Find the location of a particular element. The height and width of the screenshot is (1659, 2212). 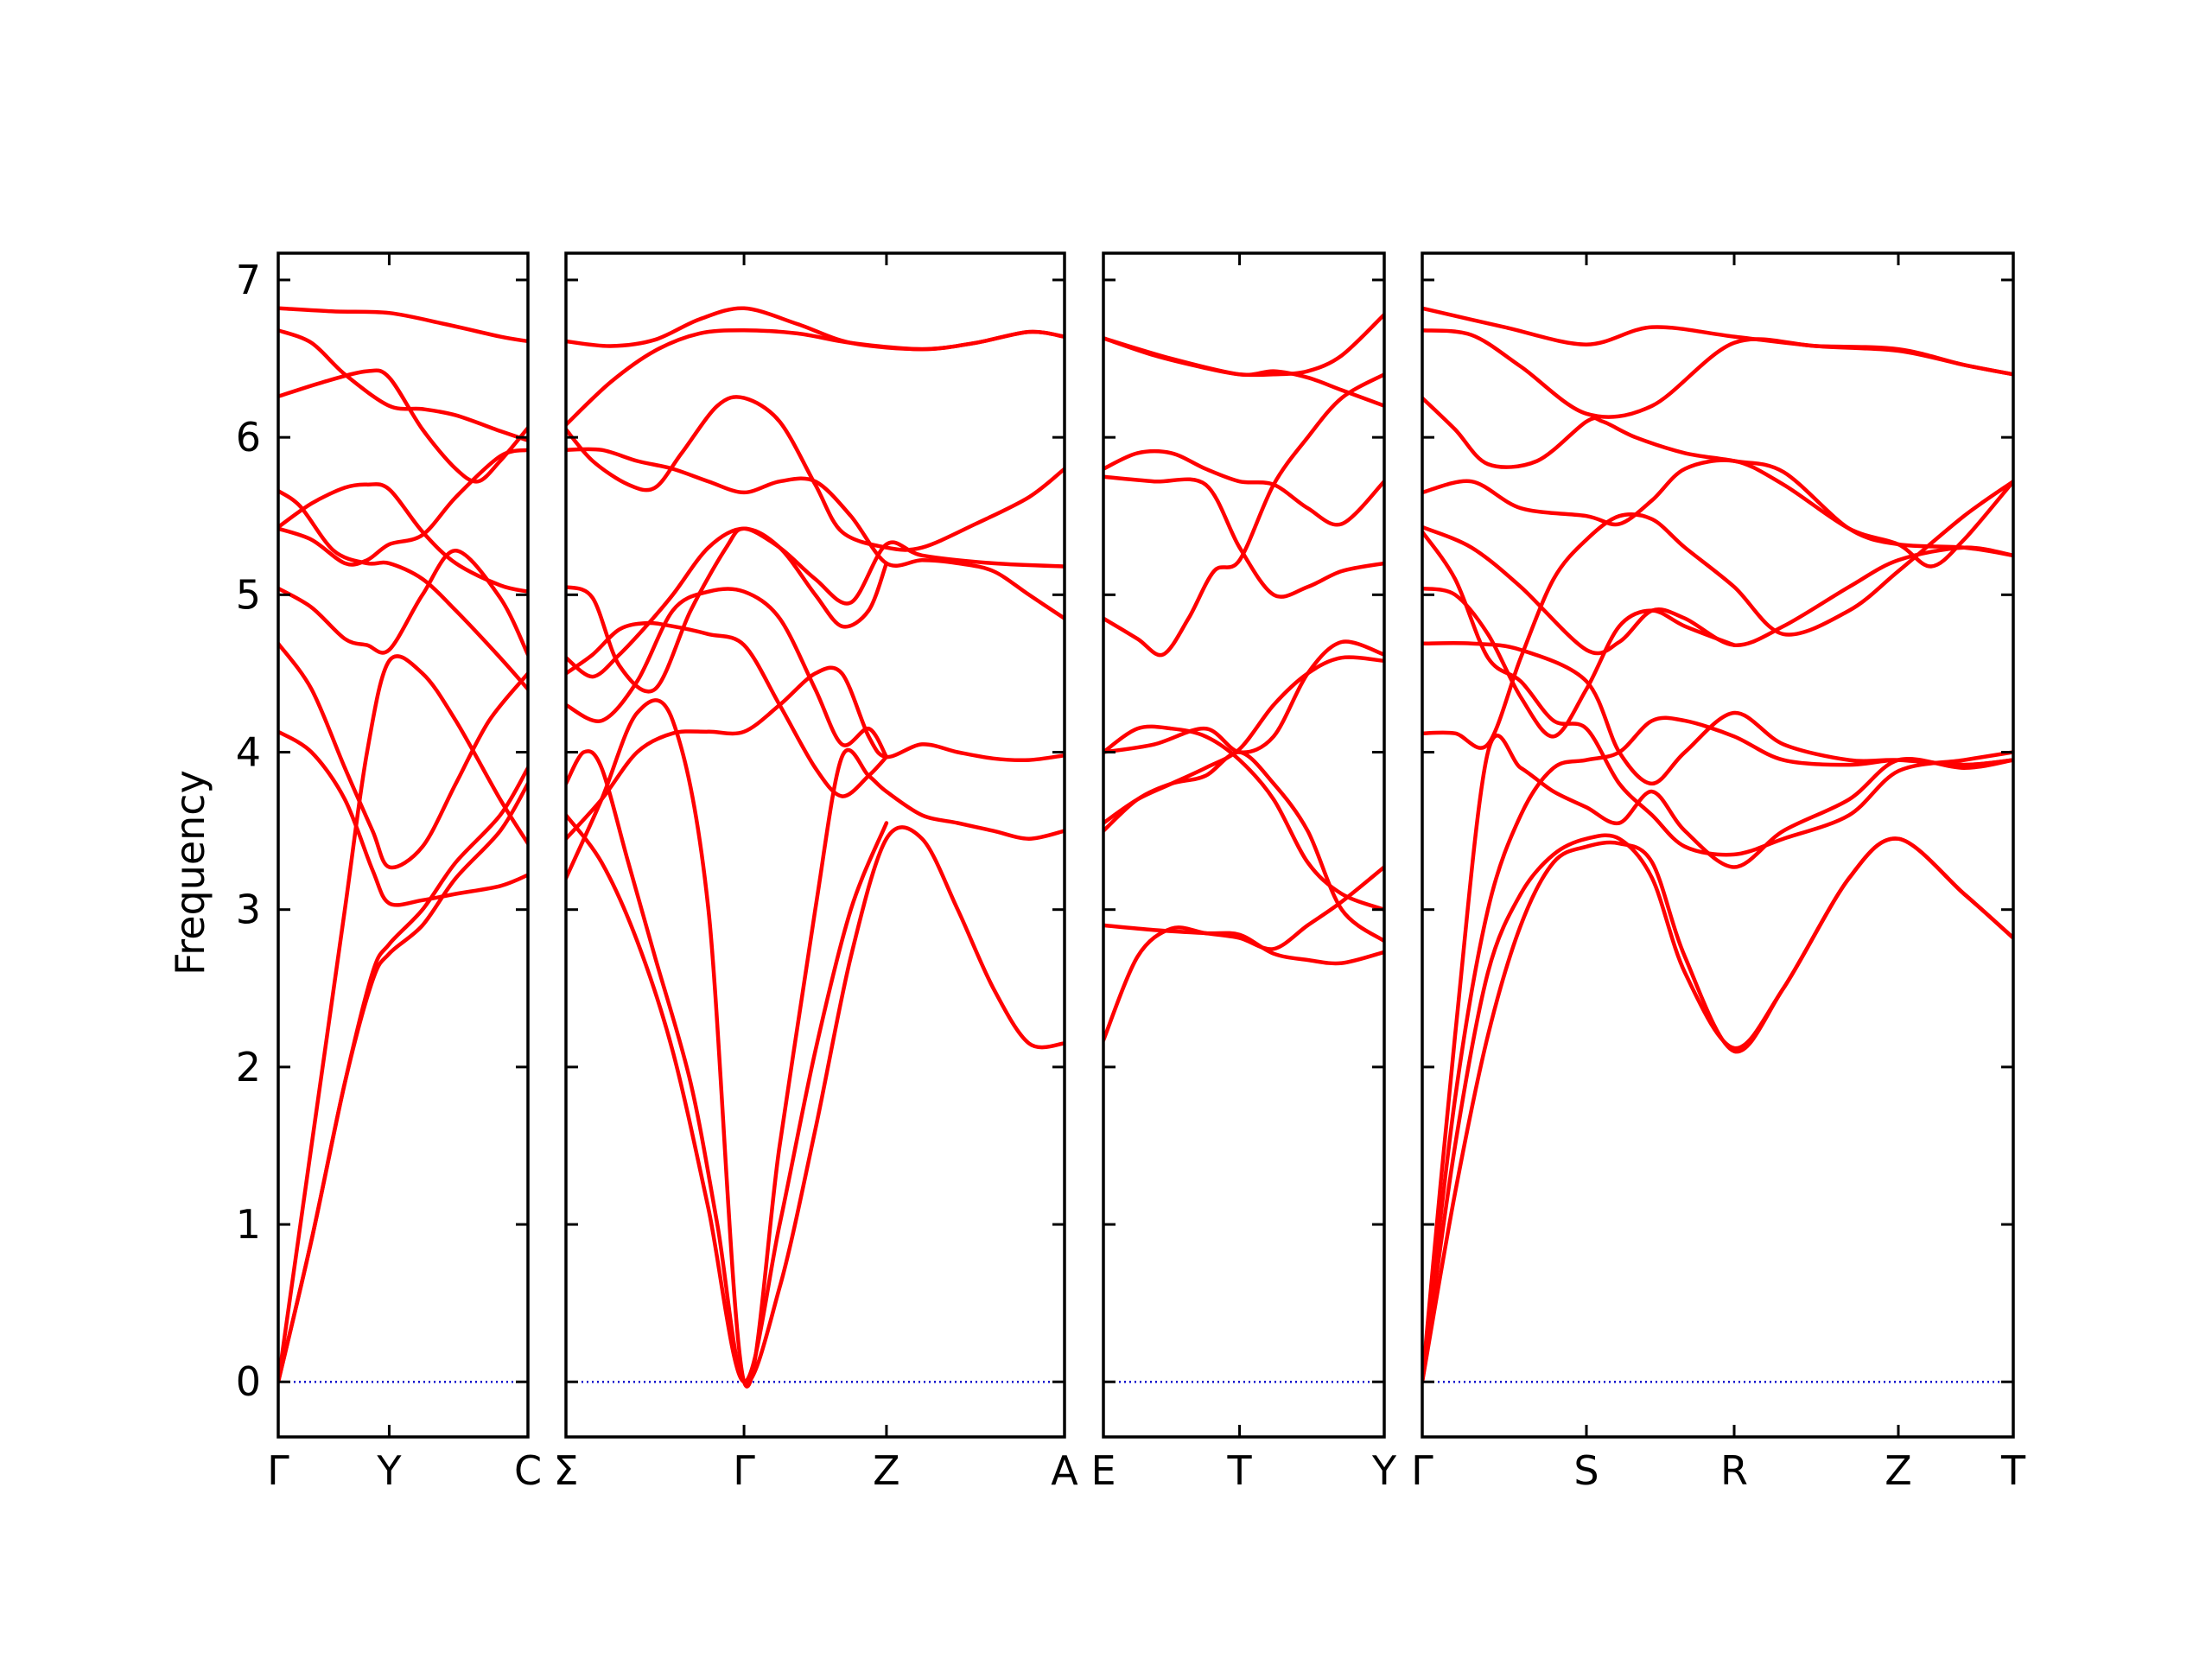

y-tick-label: 6 is located at coordinates (248, 437).